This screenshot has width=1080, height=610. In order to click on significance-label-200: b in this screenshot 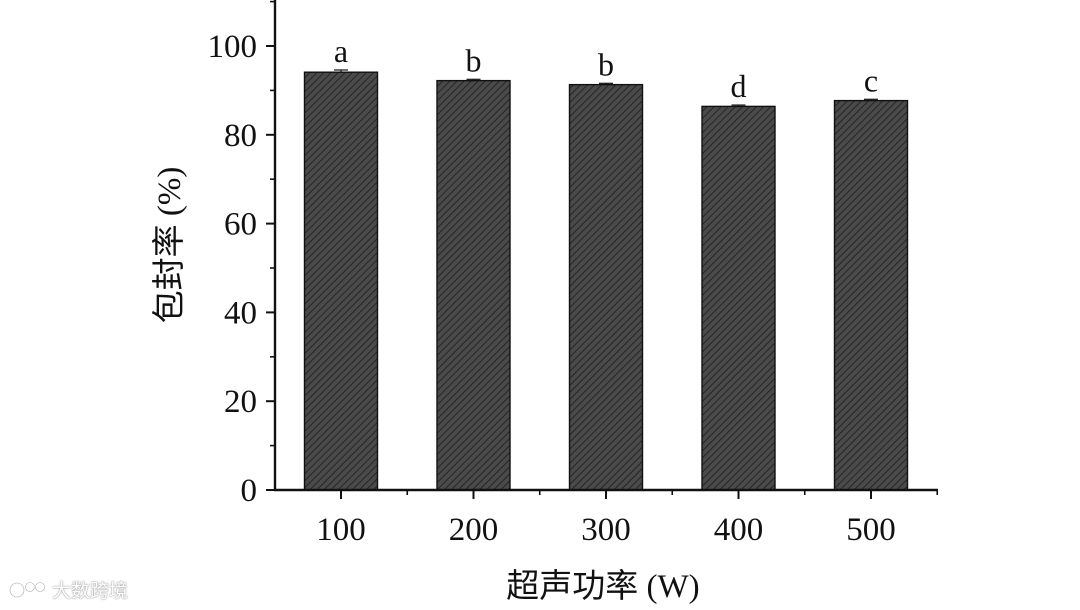, I will do `click(474, 60)`.